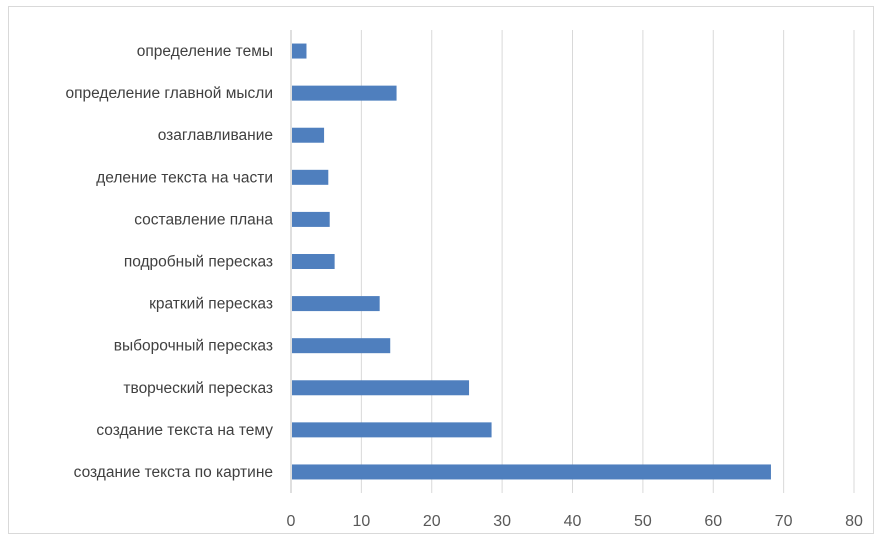 The height and width of the screenshot is (538, 882). I want to click on x-tick-label: 20, so click(432, 521).